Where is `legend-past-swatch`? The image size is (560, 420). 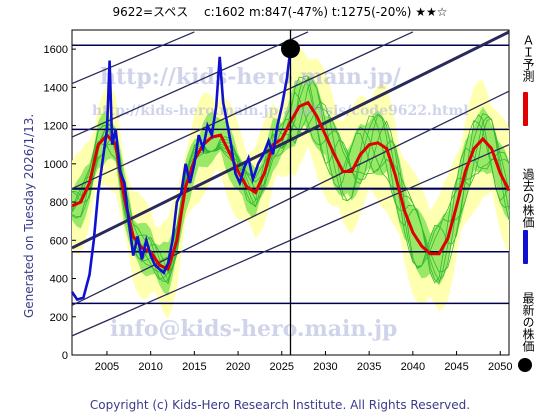 legend-past-swatch is located at coordinates (525, 247).